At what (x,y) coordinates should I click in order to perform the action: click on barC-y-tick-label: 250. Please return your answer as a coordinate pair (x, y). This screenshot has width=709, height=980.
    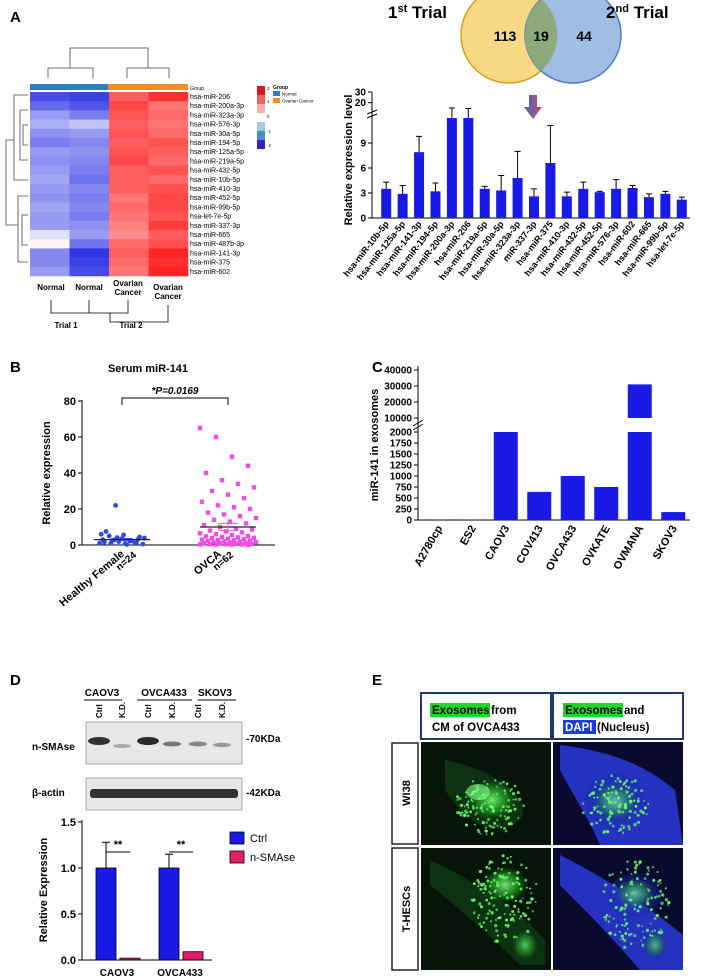
    Looking at the image, I should click on (403, 510).